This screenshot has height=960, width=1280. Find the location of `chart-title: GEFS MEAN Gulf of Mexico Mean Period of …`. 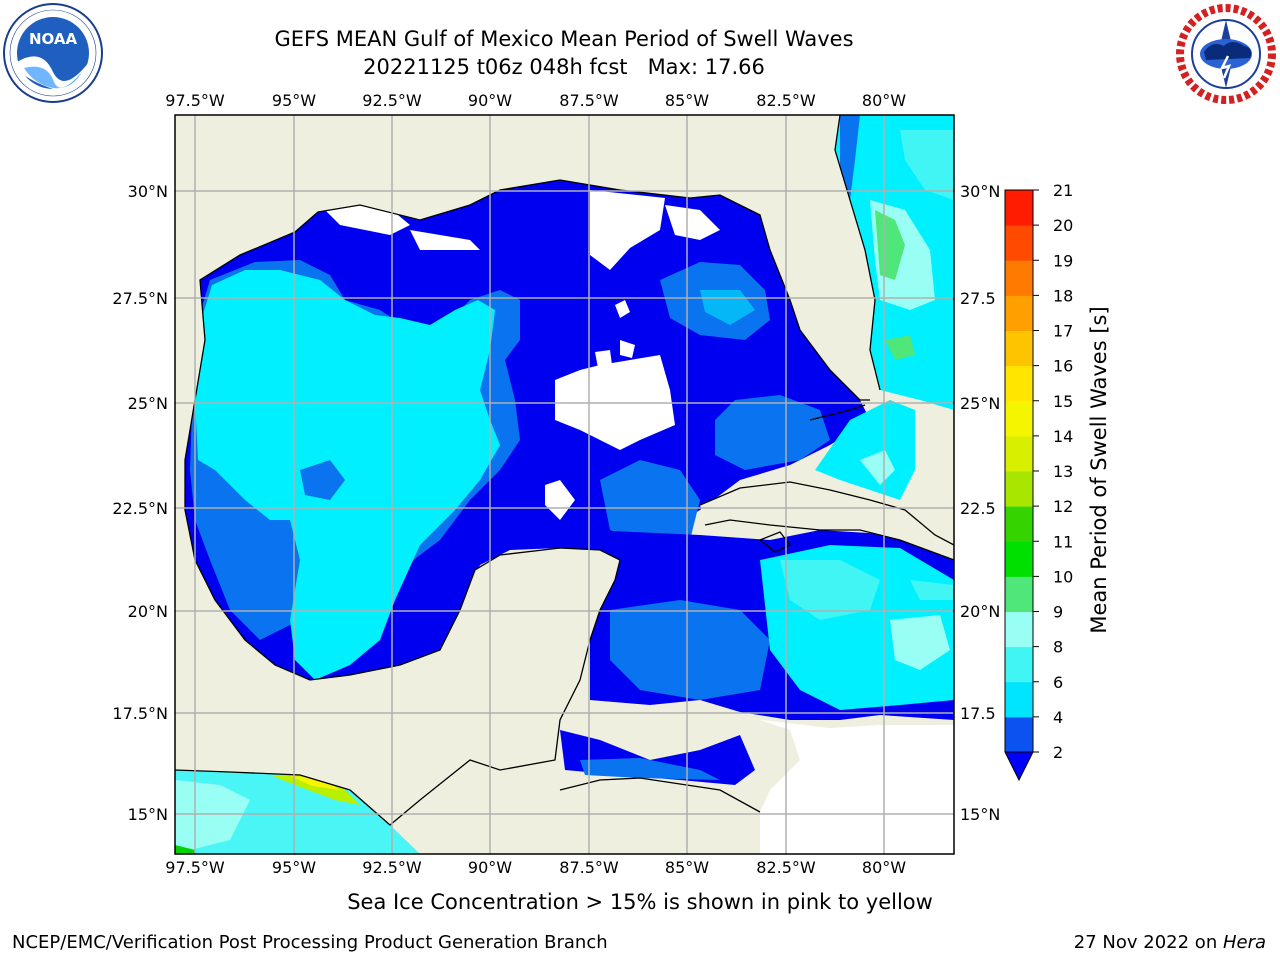

chart-title: GEFS MEAN Gulf of Mexico Mean Period of … is located at coordinates (564, 39).